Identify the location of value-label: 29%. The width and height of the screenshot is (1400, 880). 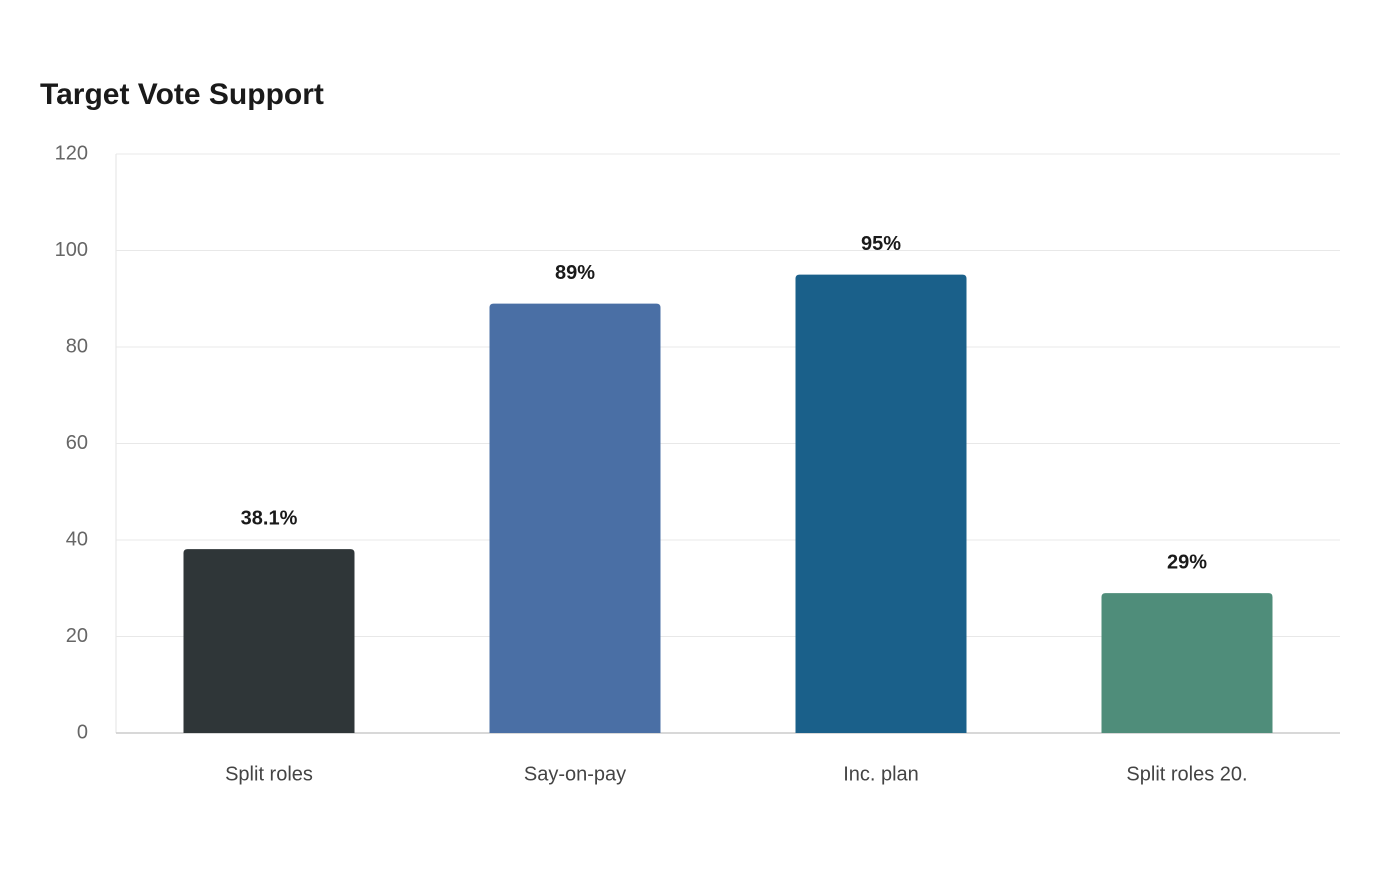
(1187, 562).